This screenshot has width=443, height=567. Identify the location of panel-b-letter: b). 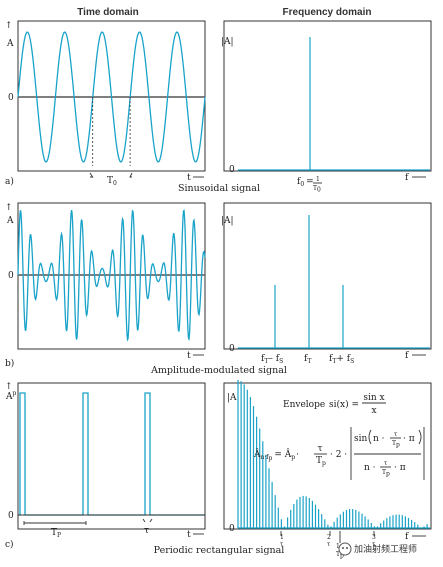
(9, 363).